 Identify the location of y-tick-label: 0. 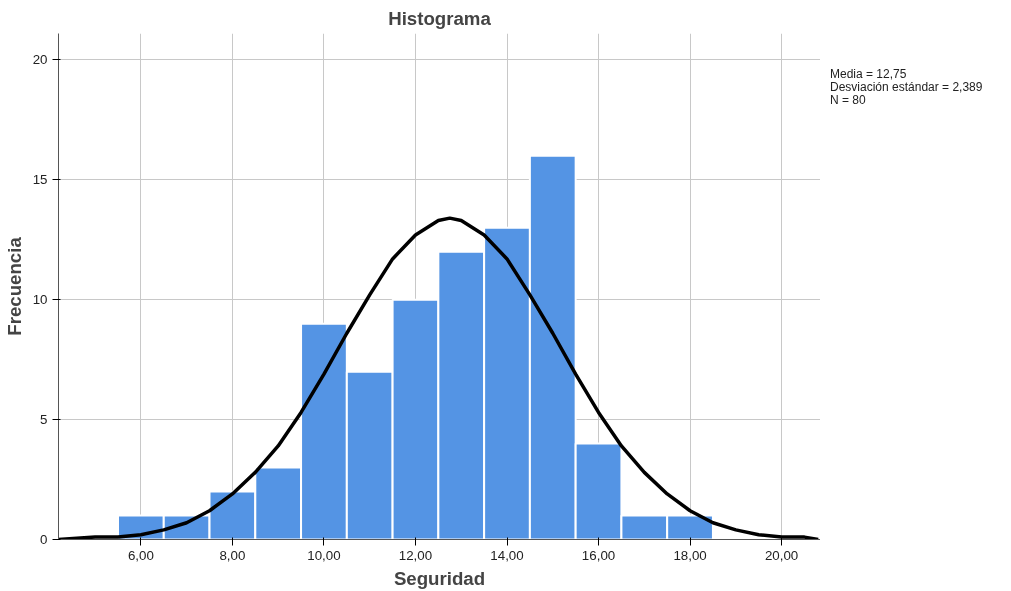
(44, 539).